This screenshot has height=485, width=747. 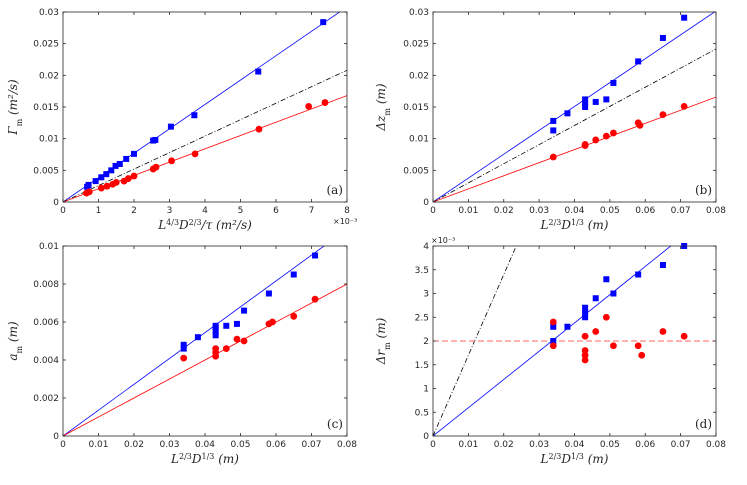 I want to click on x-tick-label: 0.06, so click(x=645, y=445).